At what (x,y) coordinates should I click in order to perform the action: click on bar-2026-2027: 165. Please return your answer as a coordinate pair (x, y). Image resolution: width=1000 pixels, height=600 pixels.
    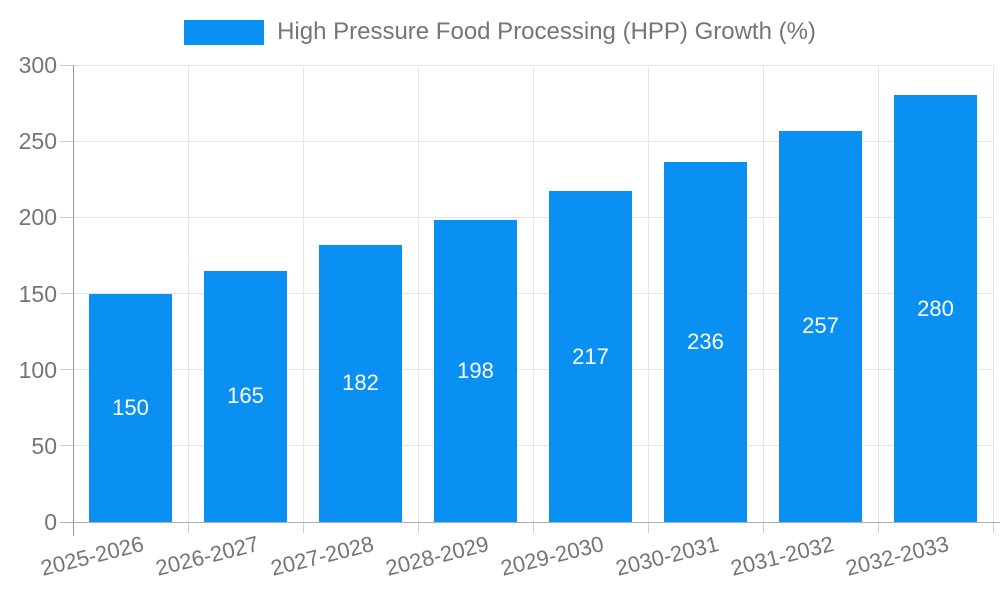
    Looking at the image, I should click on (245, 396).